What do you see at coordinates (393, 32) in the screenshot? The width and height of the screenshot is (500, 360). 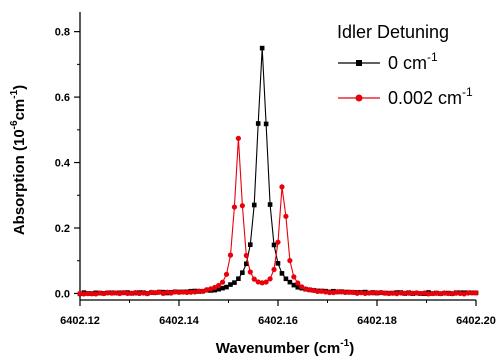 I see `legend-title: Idler Detuning` at bounding box center [393, 32].